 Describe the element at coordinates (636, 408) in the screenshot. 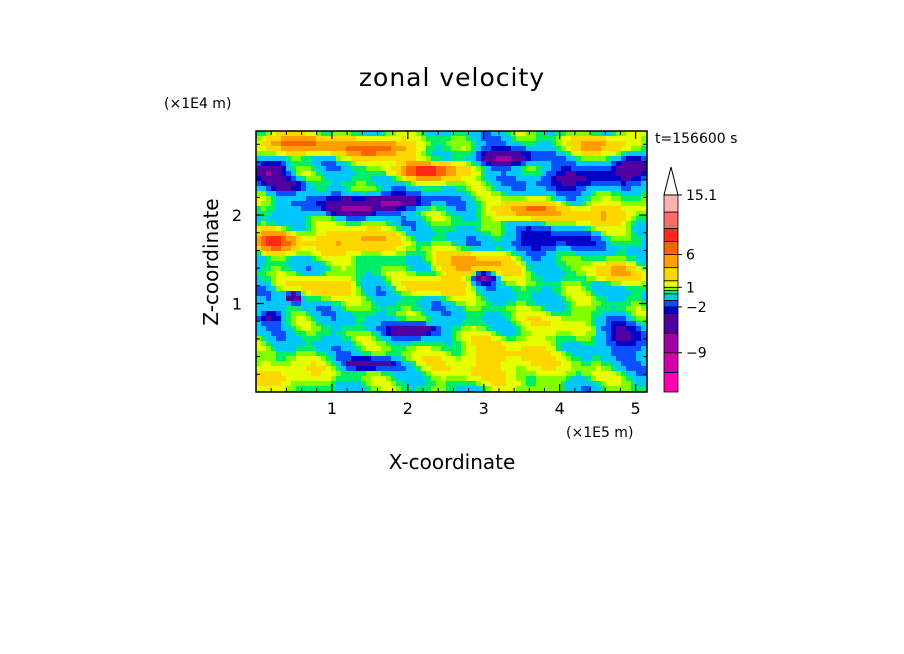

I see `x-tick-label: 5` at that location.